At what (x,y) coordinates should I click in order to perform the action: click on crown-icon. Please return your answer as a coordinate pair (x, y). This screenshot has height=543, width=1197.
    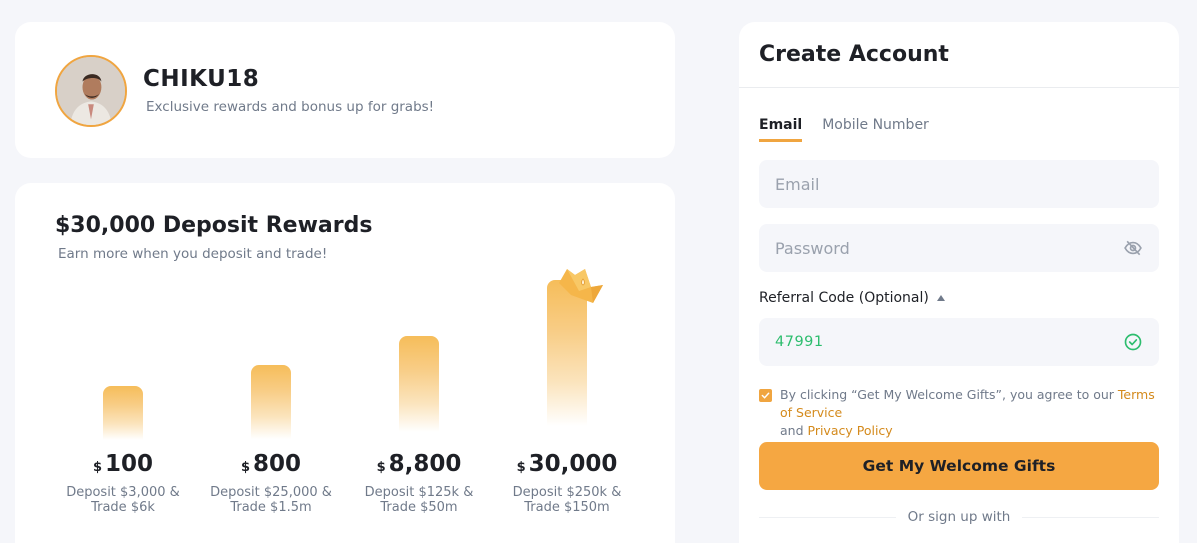
    Looking at the image, I should click on (581, 286).